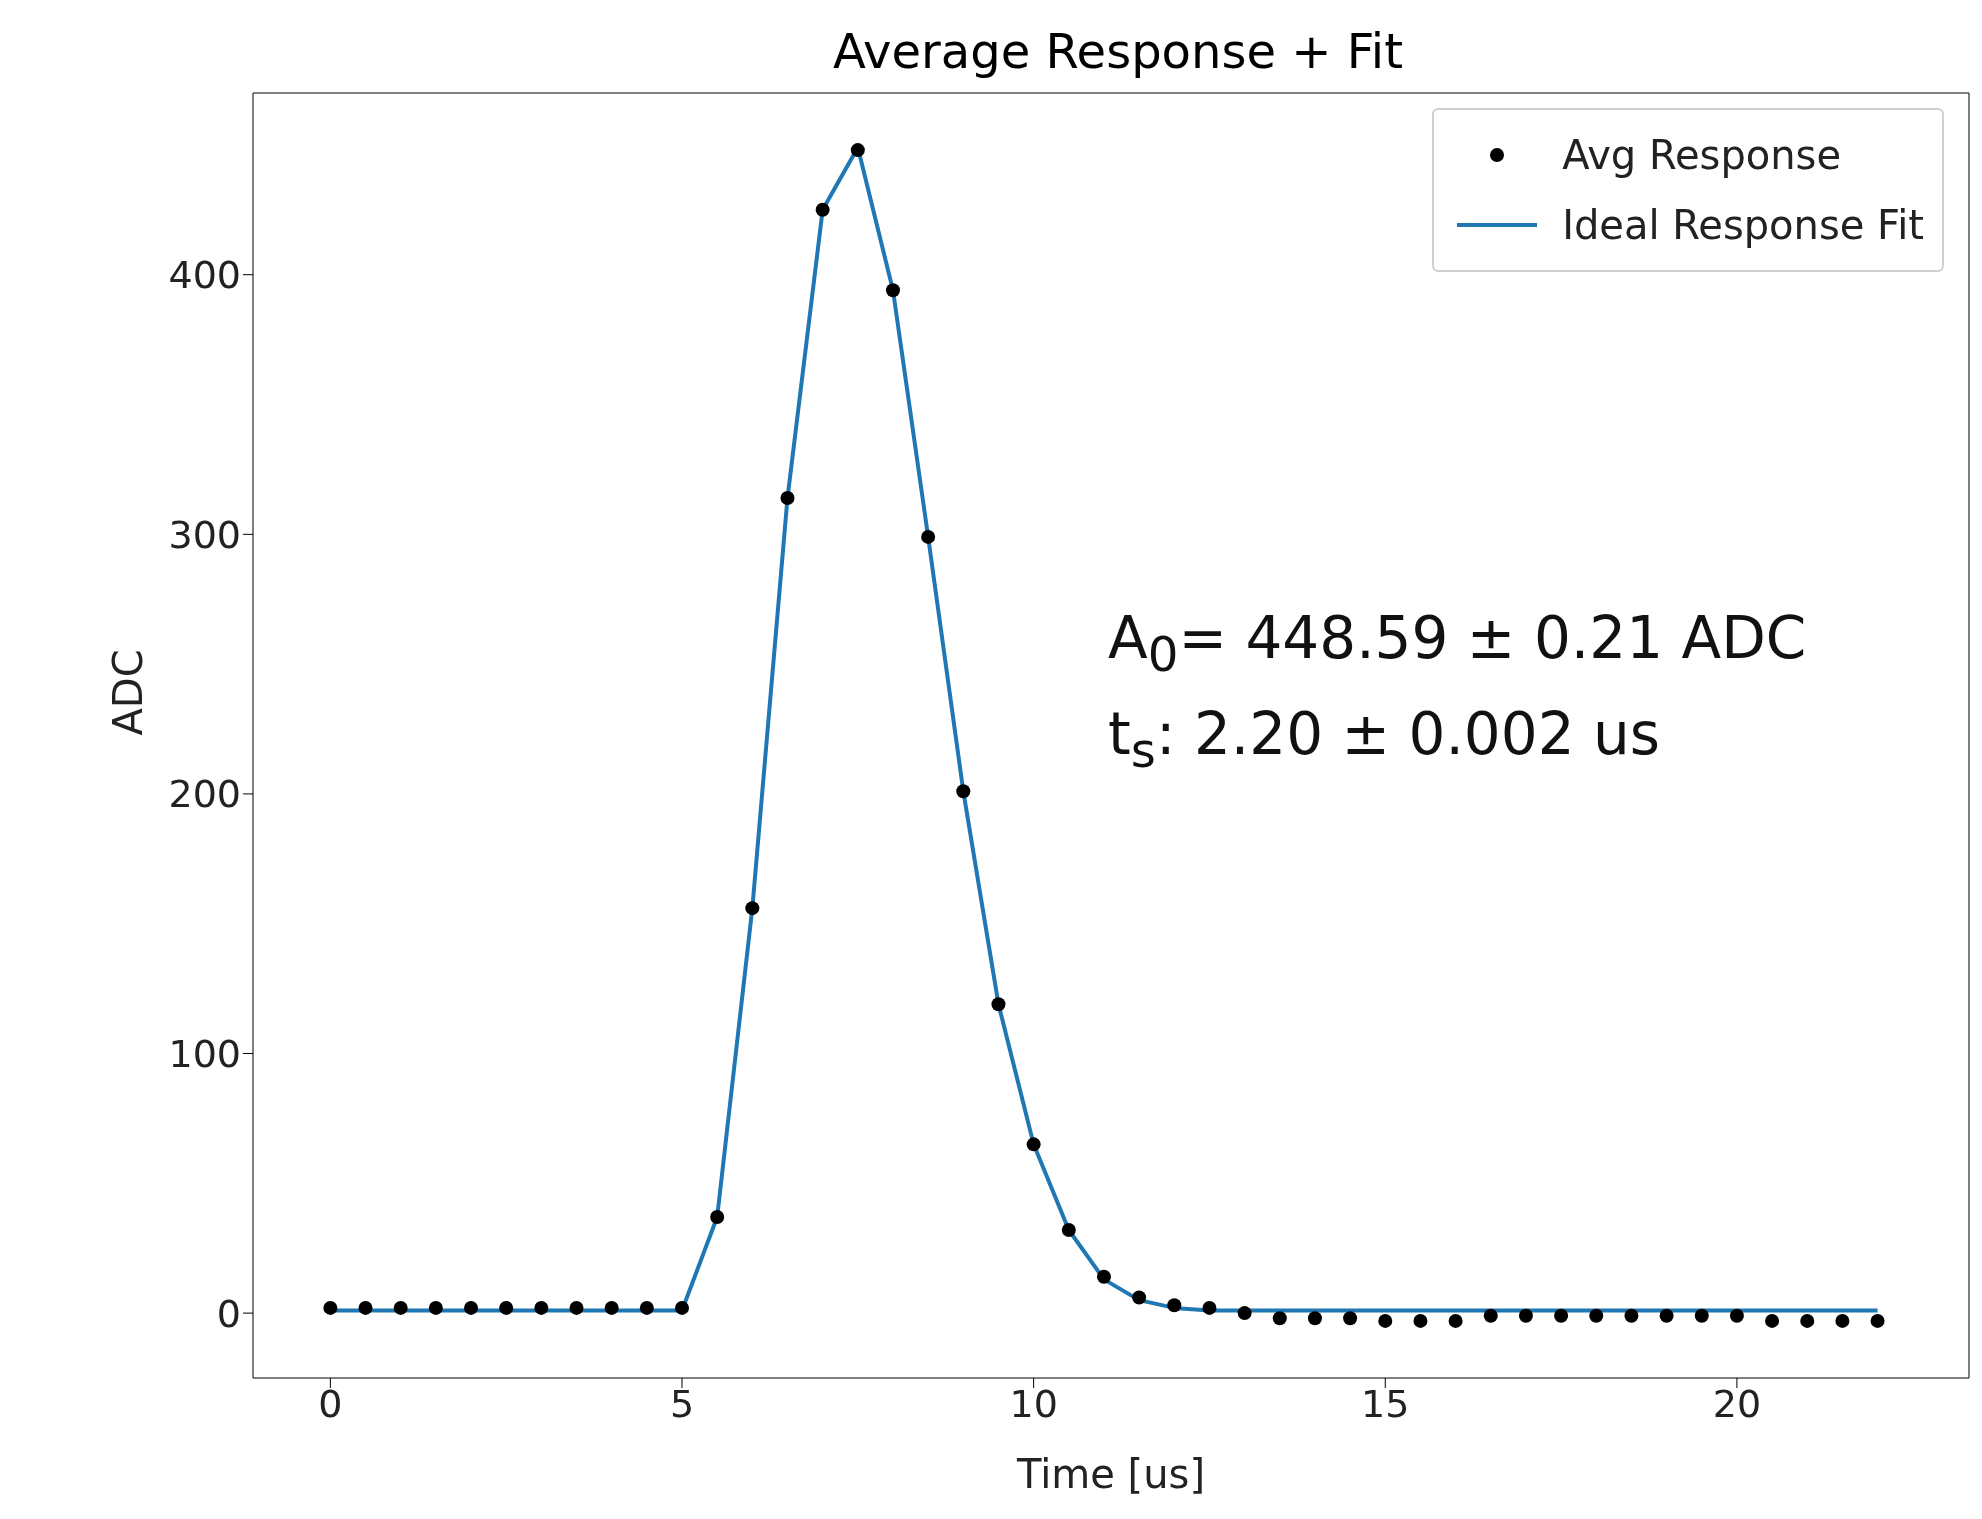  What do you see at coordinates (330, 1403) in the screenshot?
I see `x-tick-label: 0` at bounding box center [330, 1403].